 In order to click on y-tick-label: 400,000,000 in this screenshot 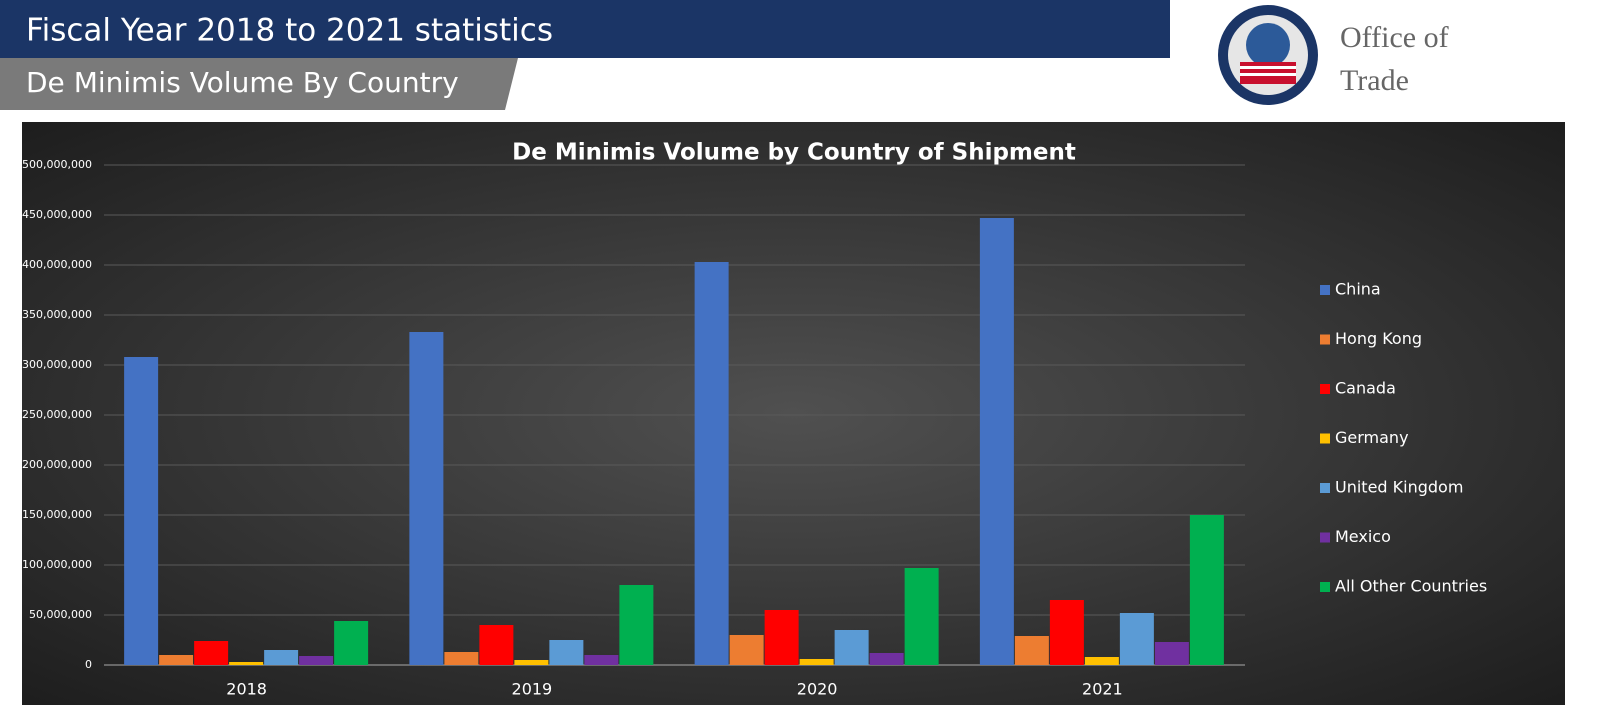, I will do `click(57, 264)`.